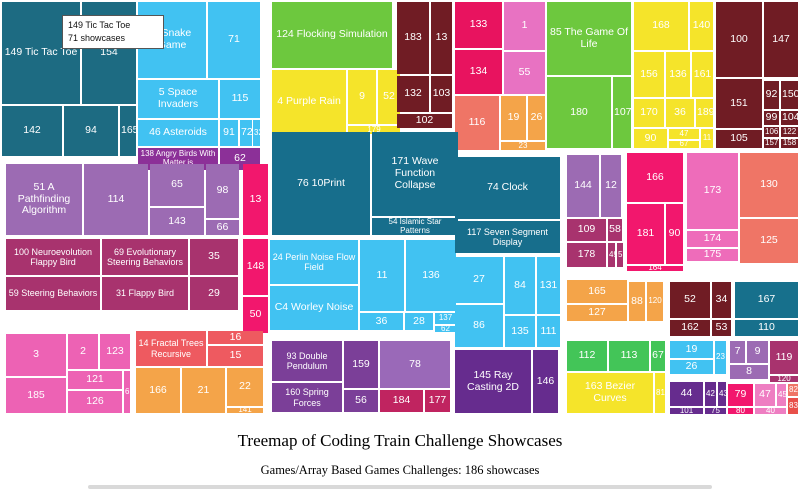 The width and height of the screenshot is (800, 489). Describe the element at coordinates (548, 331) in the screenshot. I see `treemap-cell: 111` at that location.